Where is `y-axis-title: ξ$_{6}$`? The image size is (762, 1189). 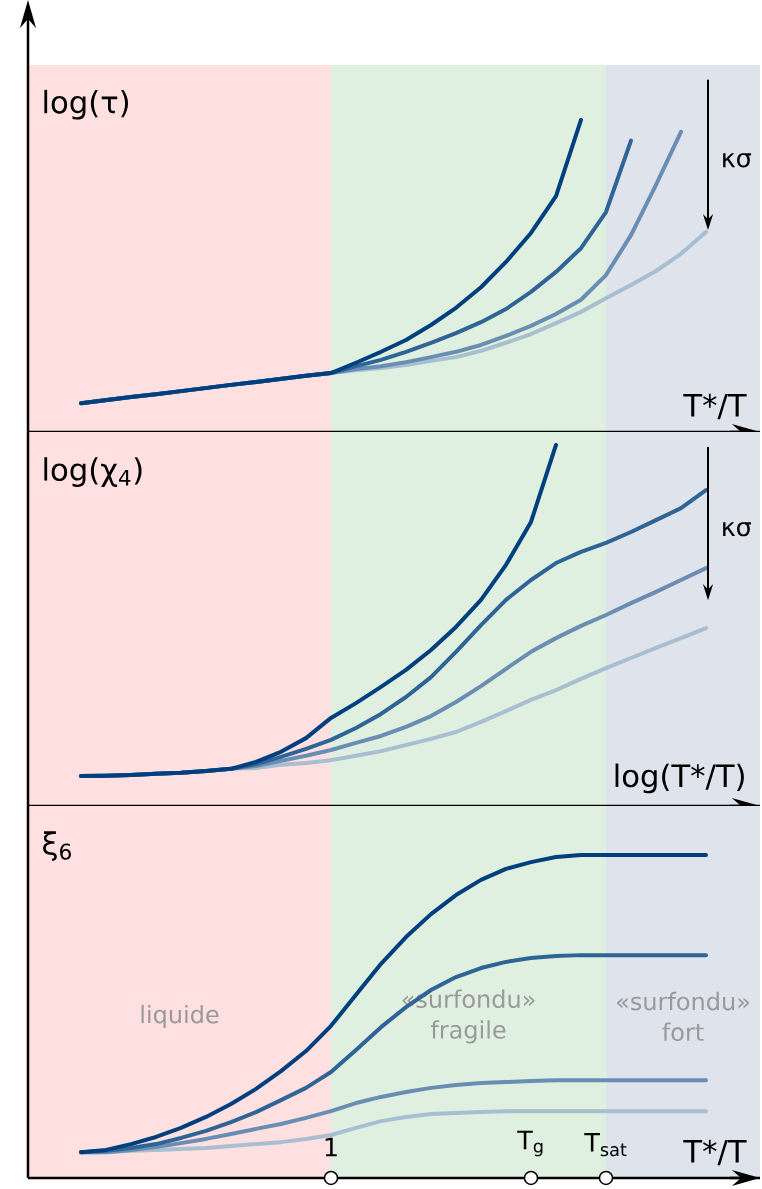 y-axis-title: ξ$_{6}$ is located at coordinates (57, 846).